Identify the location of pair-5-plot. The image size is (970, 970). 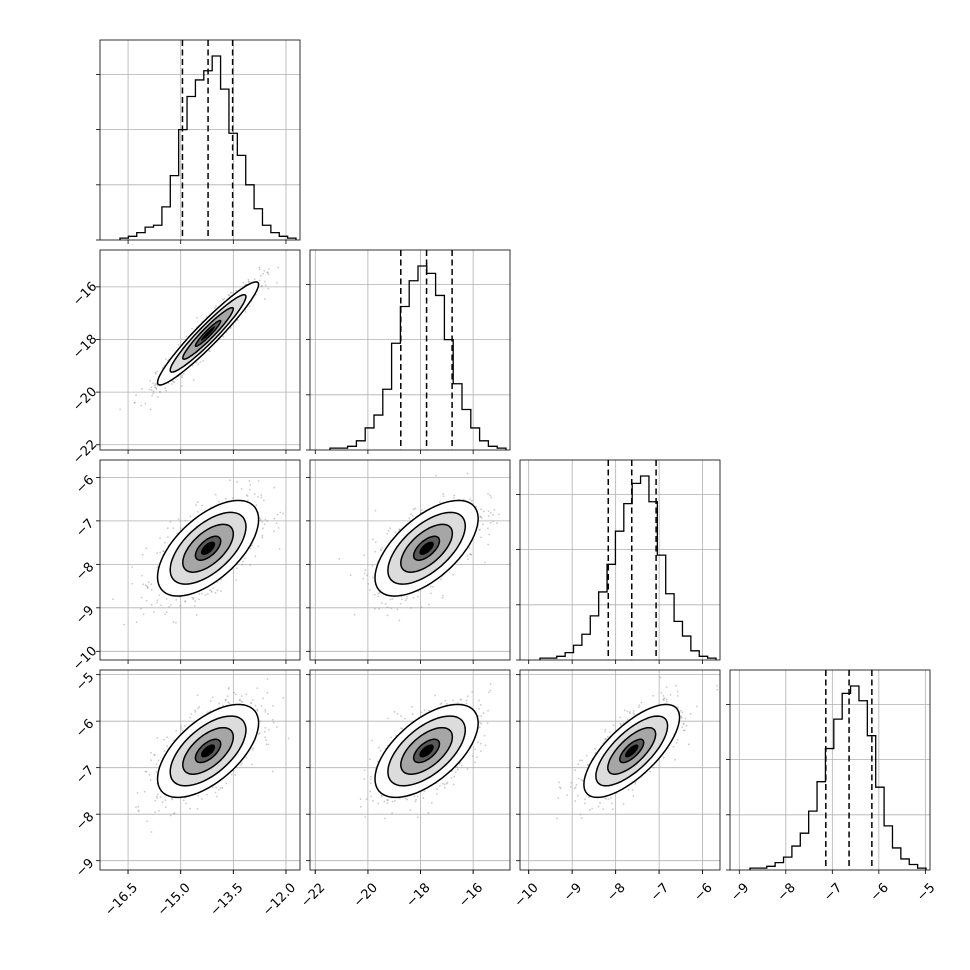
(637, 748).